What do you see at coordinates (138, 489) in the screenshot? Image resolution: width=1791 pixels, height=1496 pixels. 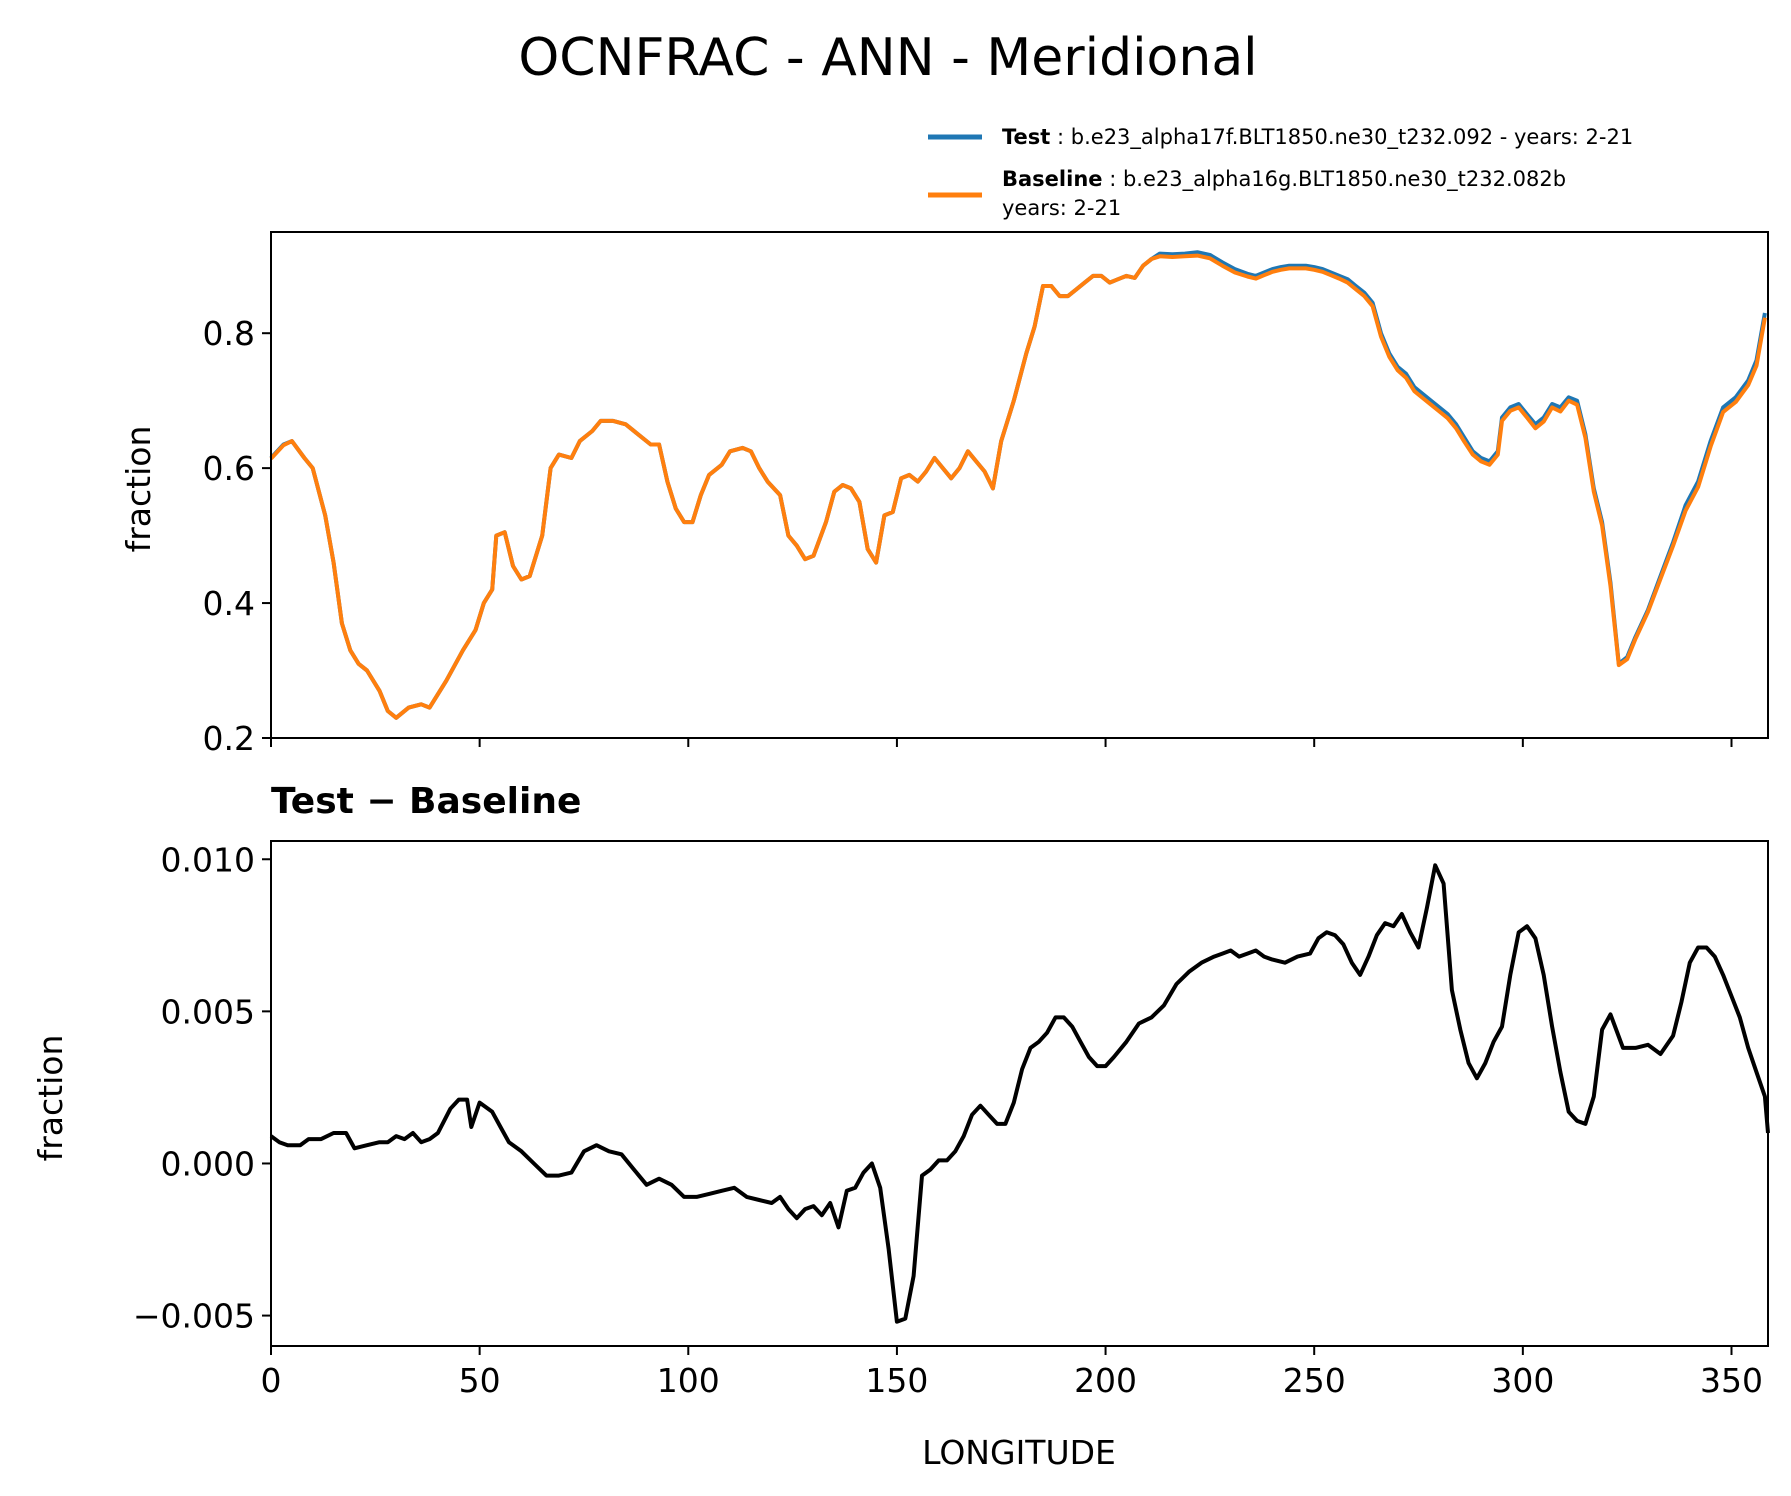 I see `top-y-axis-label: fraction` at bounding box center [138, 489].